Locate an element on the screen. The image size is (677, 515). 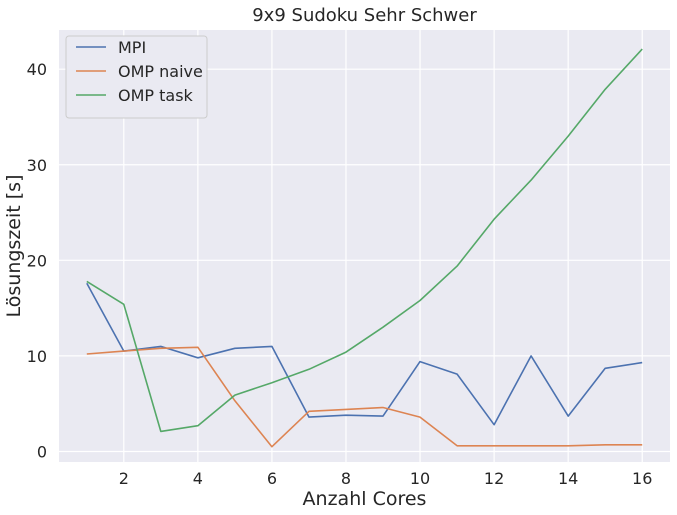
legend-box is located at coordinates (136, 77).